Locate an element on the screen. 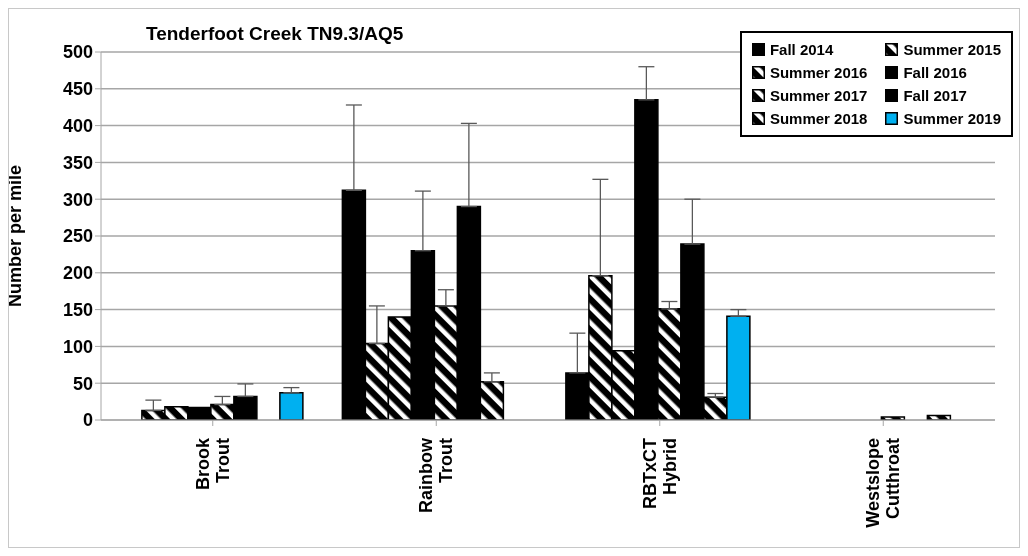  y-tick-label: 300 is located at coordinates (77, 199).